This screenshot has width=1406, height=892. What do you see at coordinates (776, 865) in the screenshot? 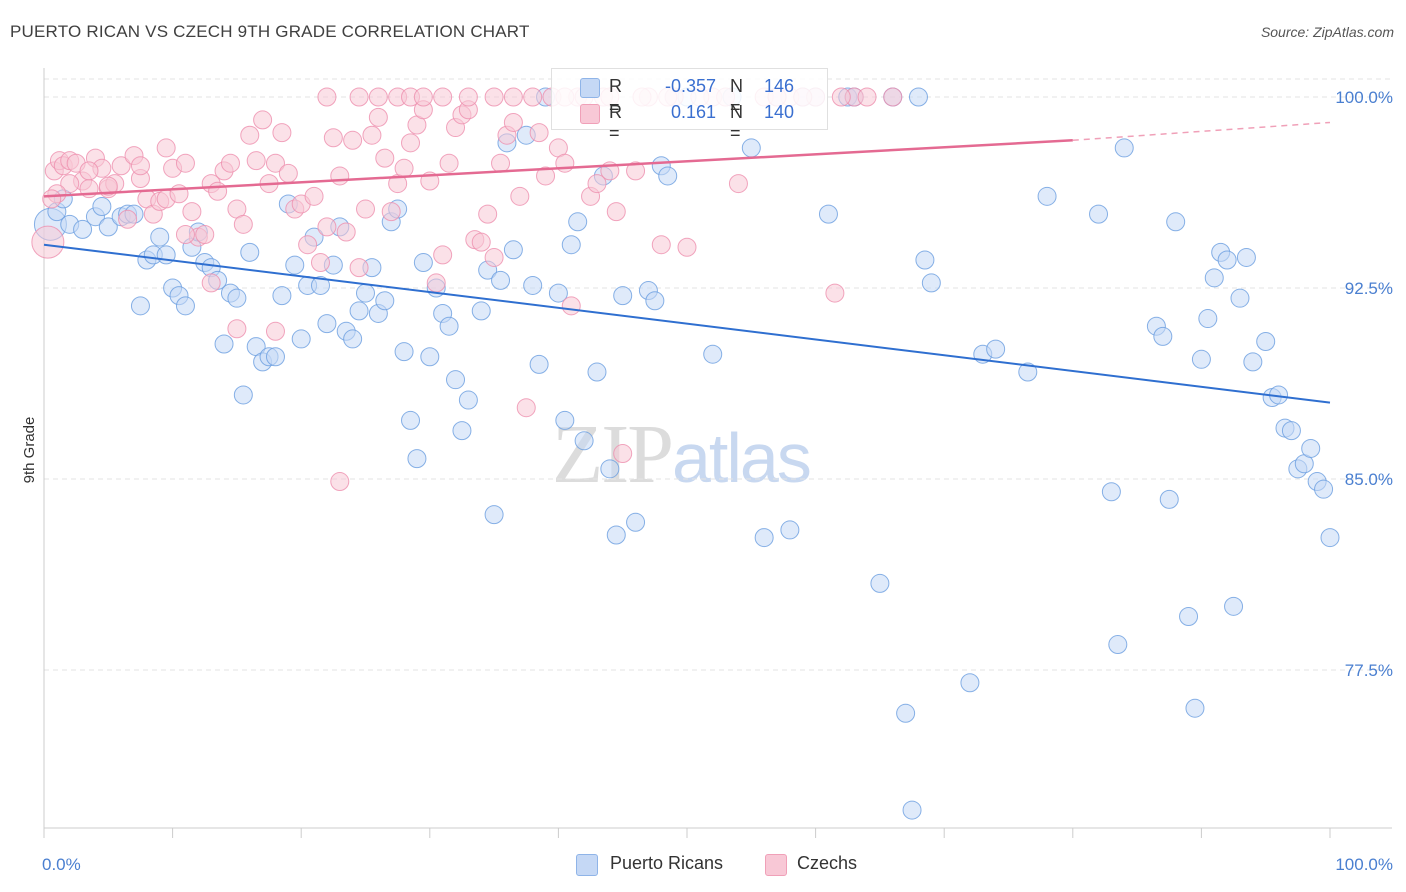
I see `bottom-legend-swatch-czechs` at bounding box center [776, 865].